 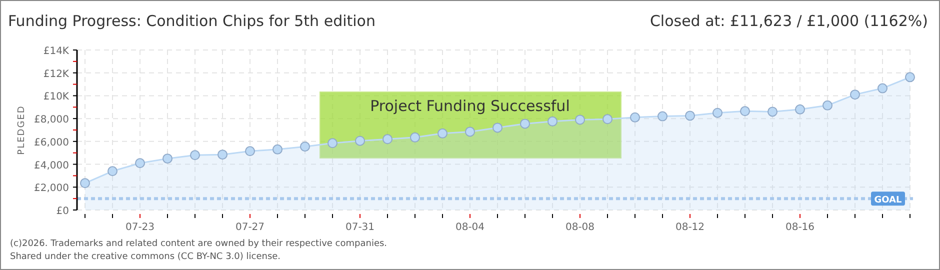 What do you see at coordinates (888, 201) in the screenshot?
I see `ref-line-label: GOAL` at bounding box center [888, 201].